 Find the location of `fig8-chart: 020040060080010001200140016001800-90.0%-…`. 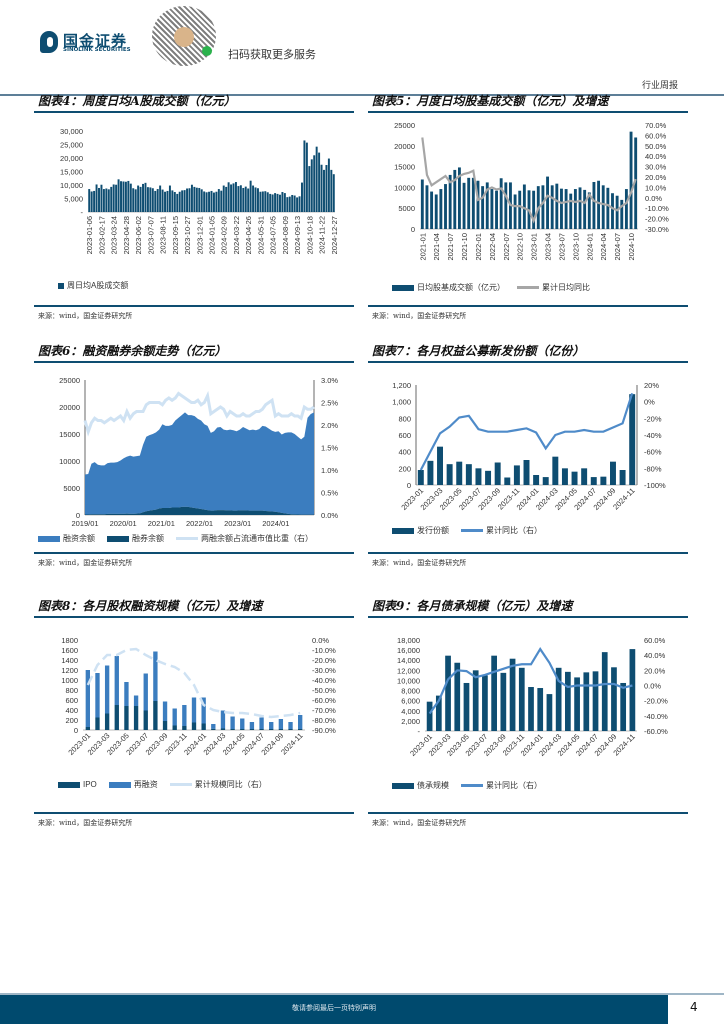

fig8-chart: 020040060080010001200140016001800-90.0%-… is located at coordinates (198, 696).